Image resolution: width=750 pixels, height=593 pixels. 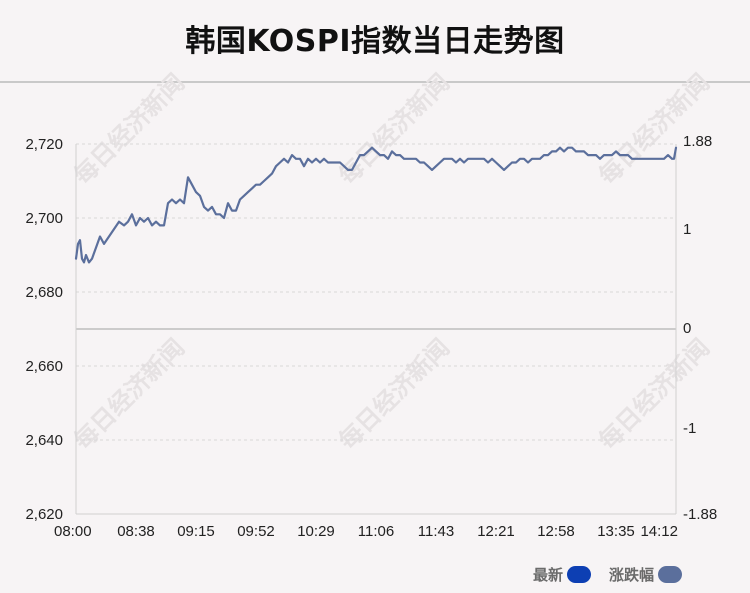 I want to click on title-divider, so click(x=375, y=82).